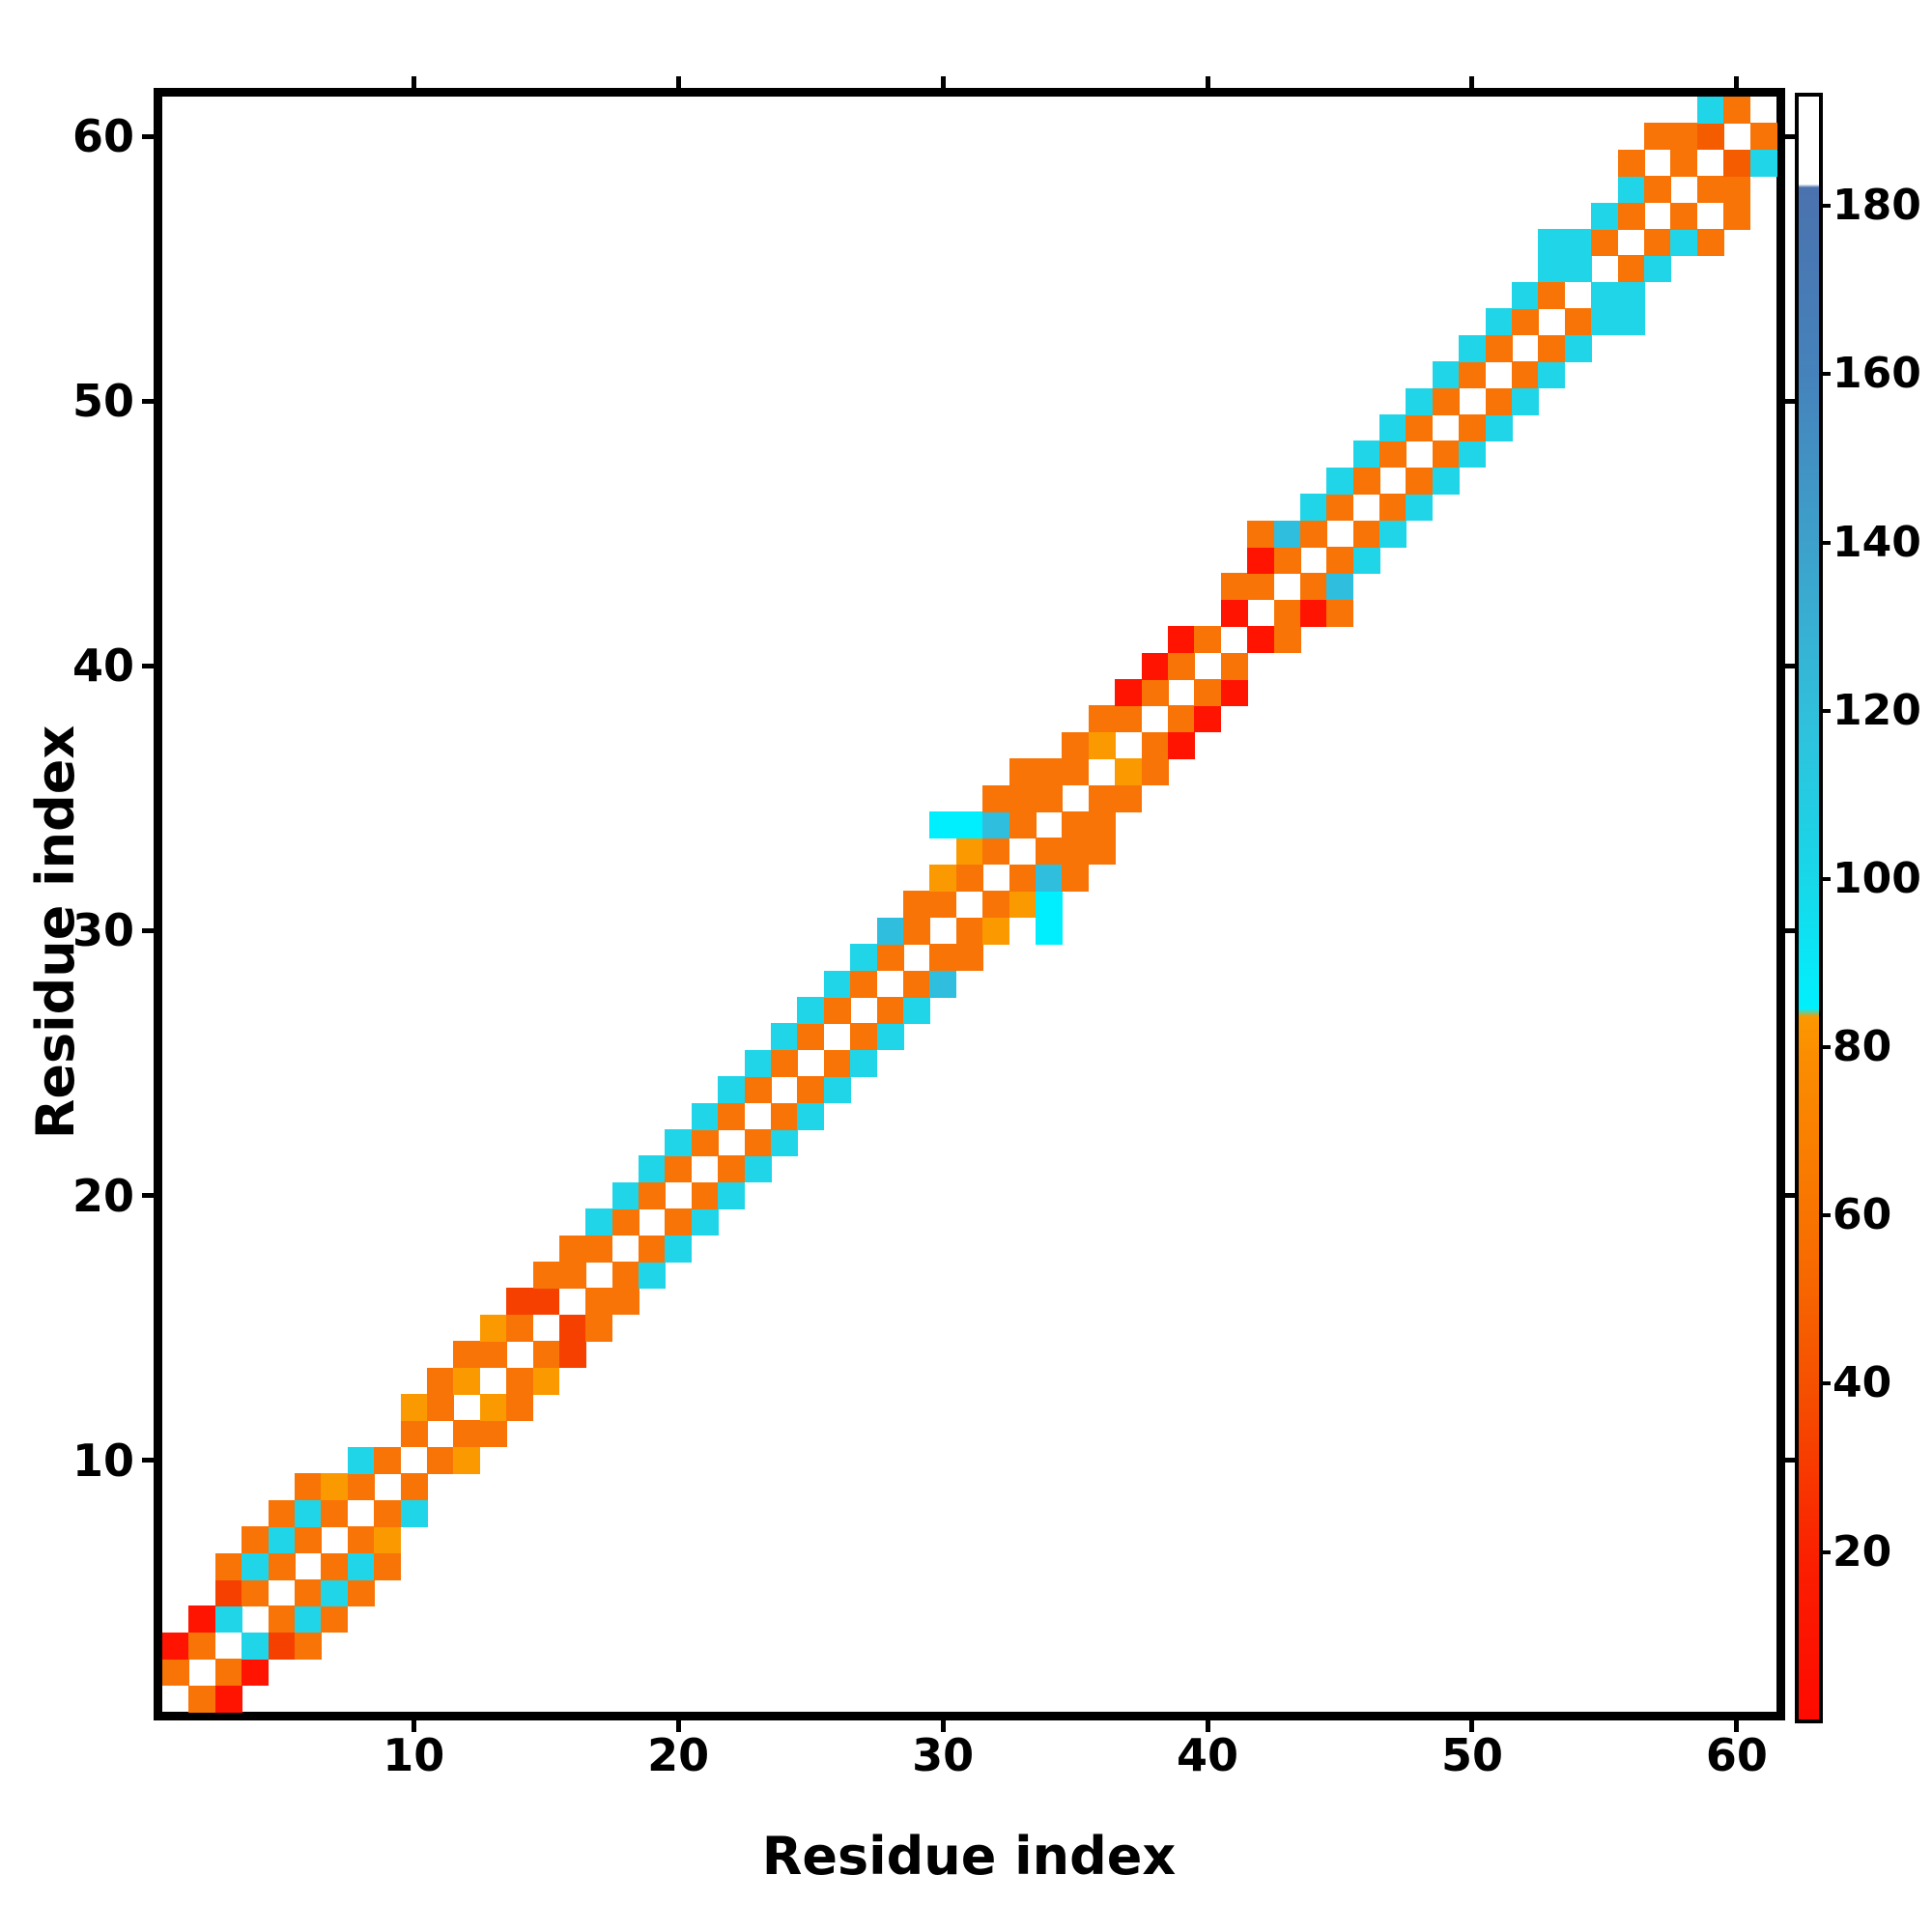 The image size is (1932, 1932). What do you see at coordinates (1791, 1460) in the screenshot?
I see `y-axis-right-tick` at bounding box center [1791, 1460].